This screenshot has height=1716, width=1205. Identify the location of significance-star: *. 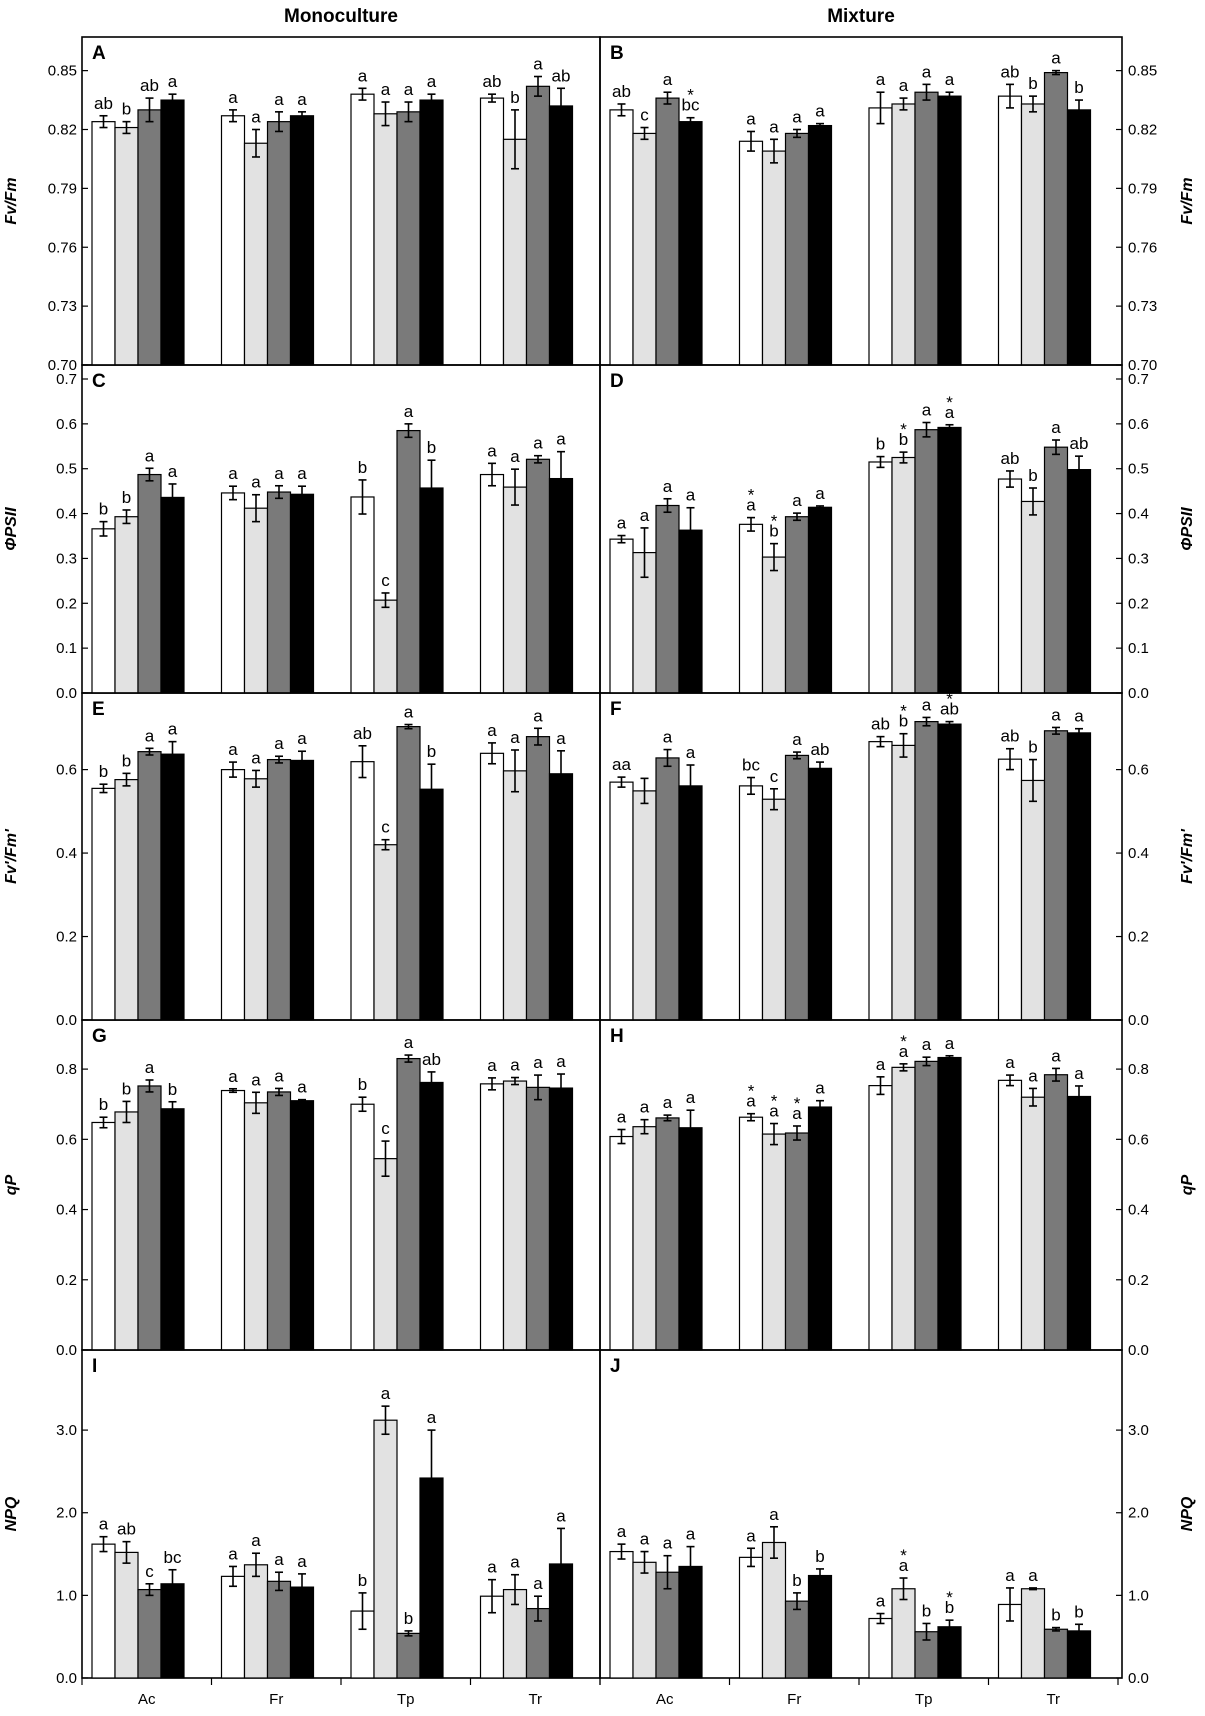
(751, 495).